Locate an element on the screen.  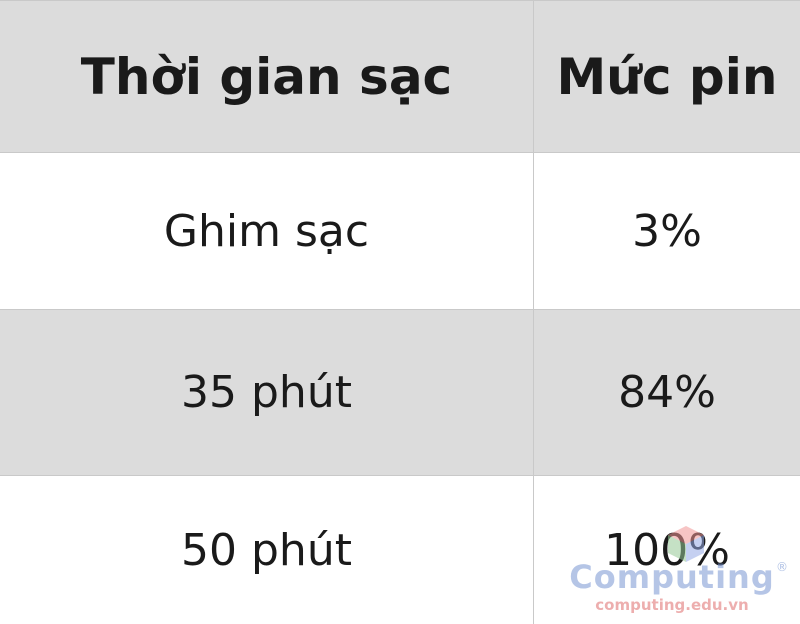
cell-battery-level: 3% is located at coordinates (667, 231).